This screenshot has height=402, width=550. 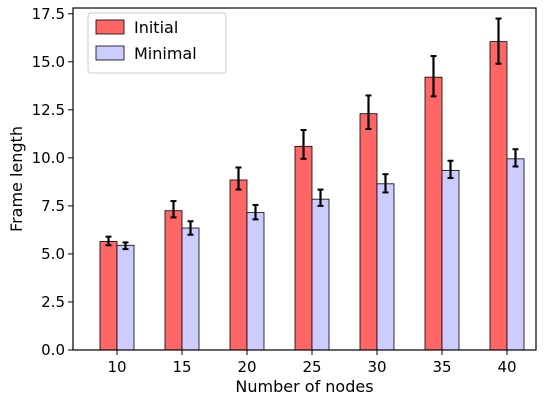 I want to click on legend-label-initial: Initial, so click(x=156, y=27).